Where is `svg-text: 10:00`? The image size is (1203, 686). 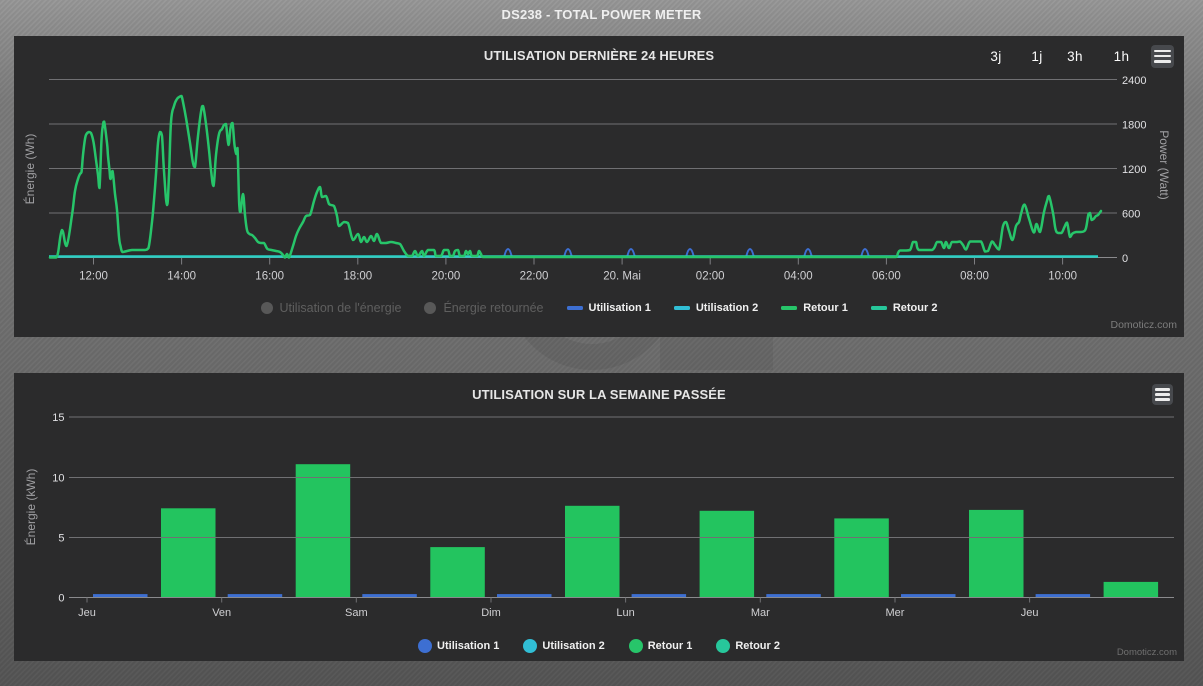 svg-text: 10:00 is located at coordinates (1062, 277).